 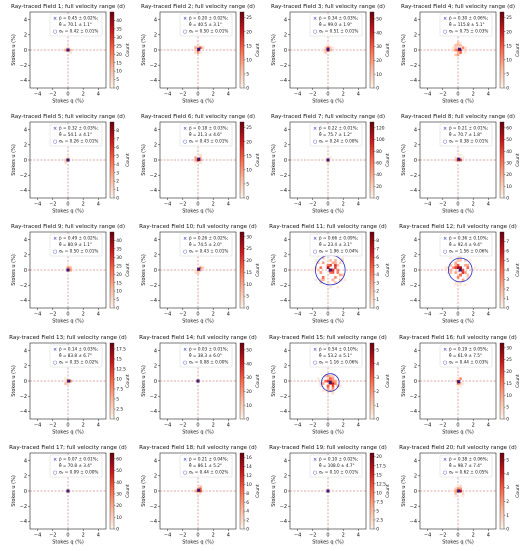 I want to click on cbar-tick-label: 12, so click(x=249, y=476).